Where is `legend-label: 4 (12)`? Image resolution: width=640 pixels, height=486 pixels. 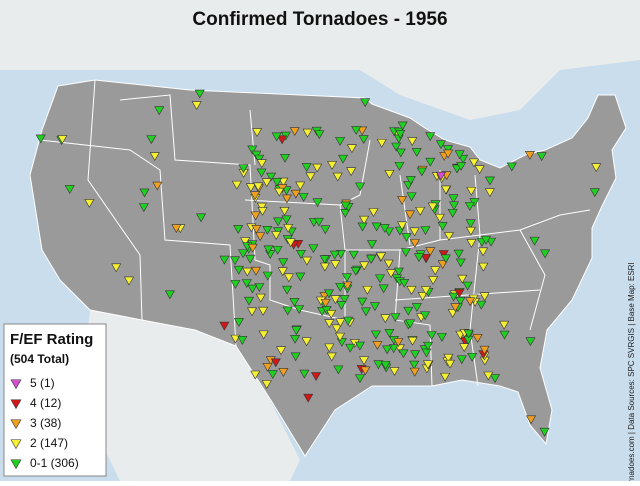 legend-label: 4 (12) is located at coordinates (45, 403).